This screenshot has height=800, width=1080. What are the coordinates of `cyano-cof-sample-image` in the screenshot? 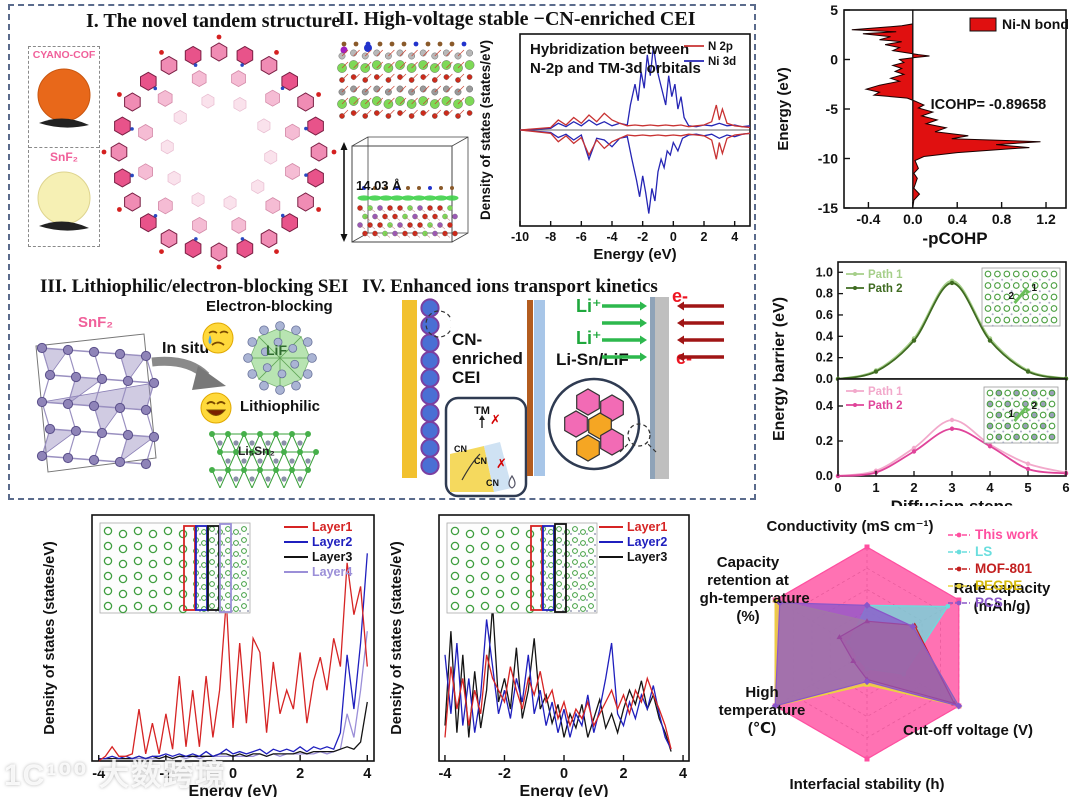 It's located at (64, 98).